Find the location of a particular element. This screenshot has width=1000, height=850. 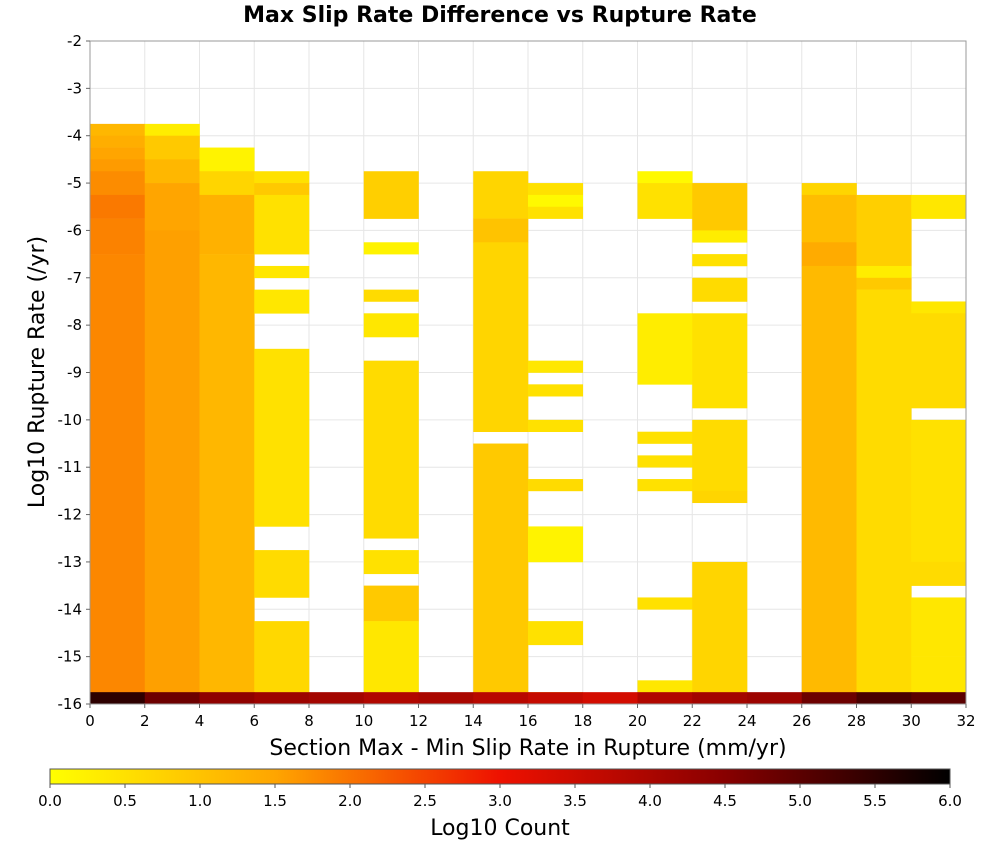

y-tick-label: -7 is located at coordinates (74, 278).